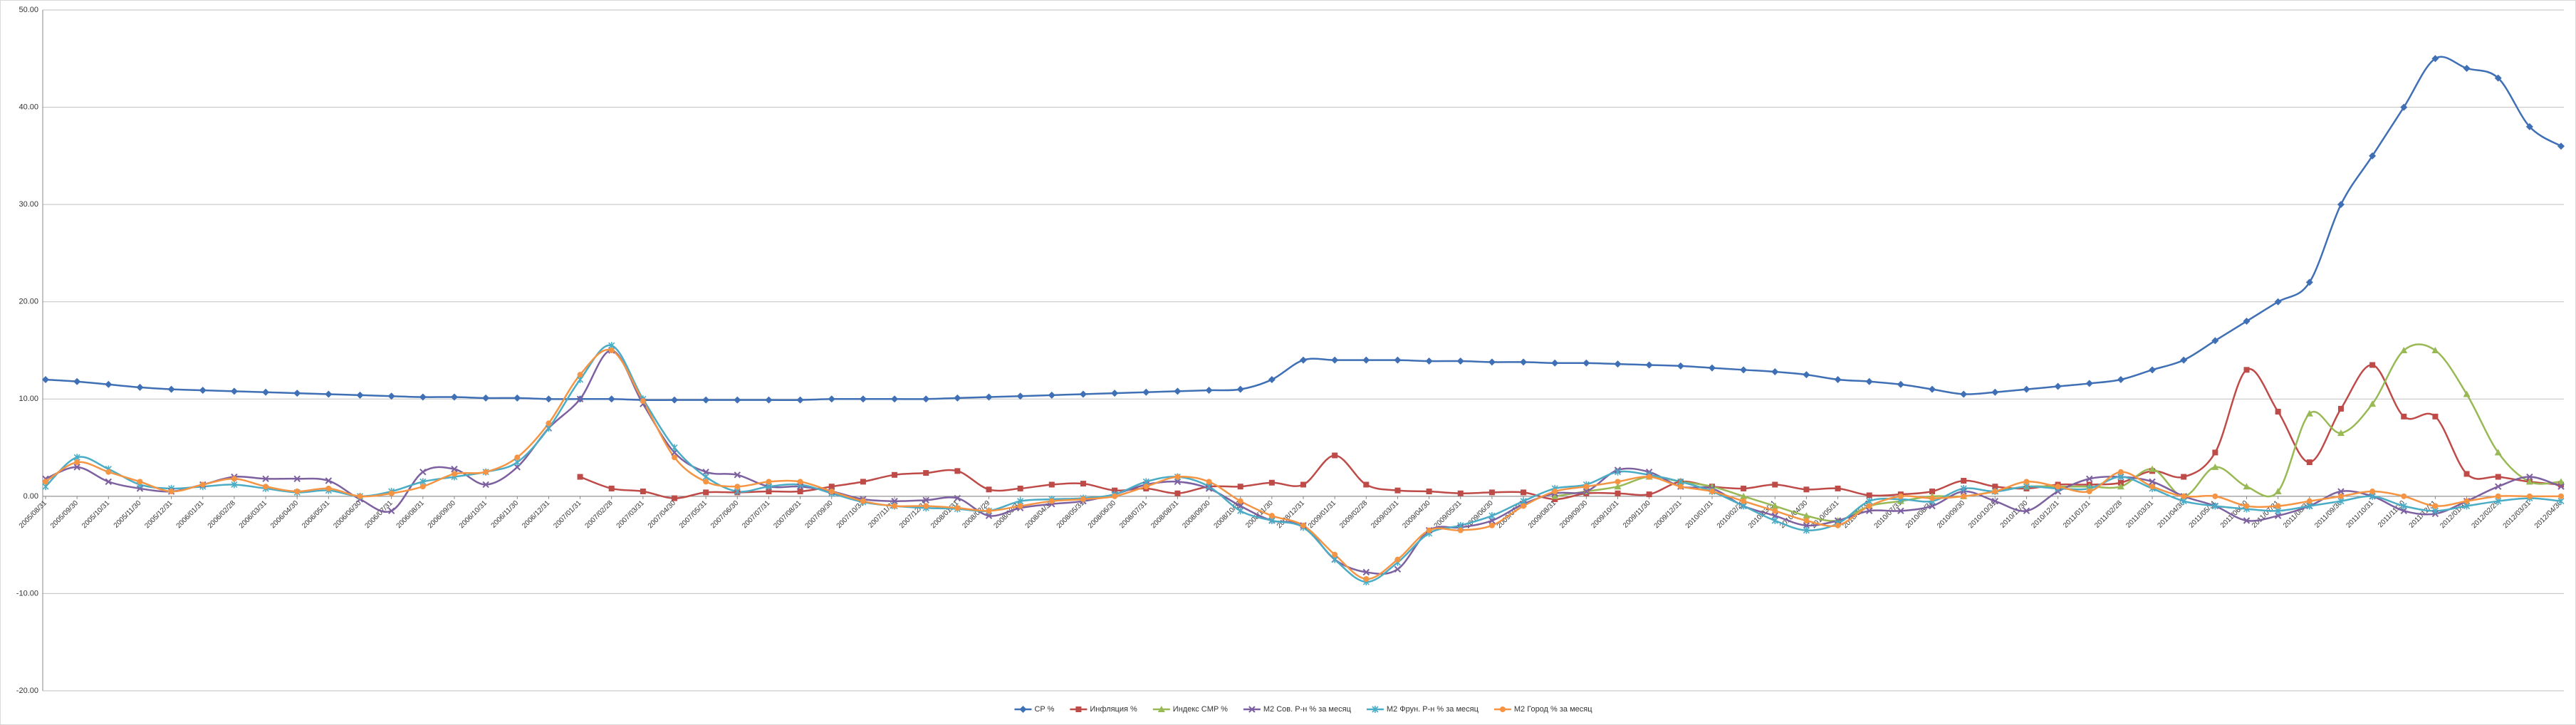 The height and width of the screenshot is (725, 2576). What do you see at coordinates (1571, 432) in the screenshot?
I see `series-line` at bounding box center [1571, 432].